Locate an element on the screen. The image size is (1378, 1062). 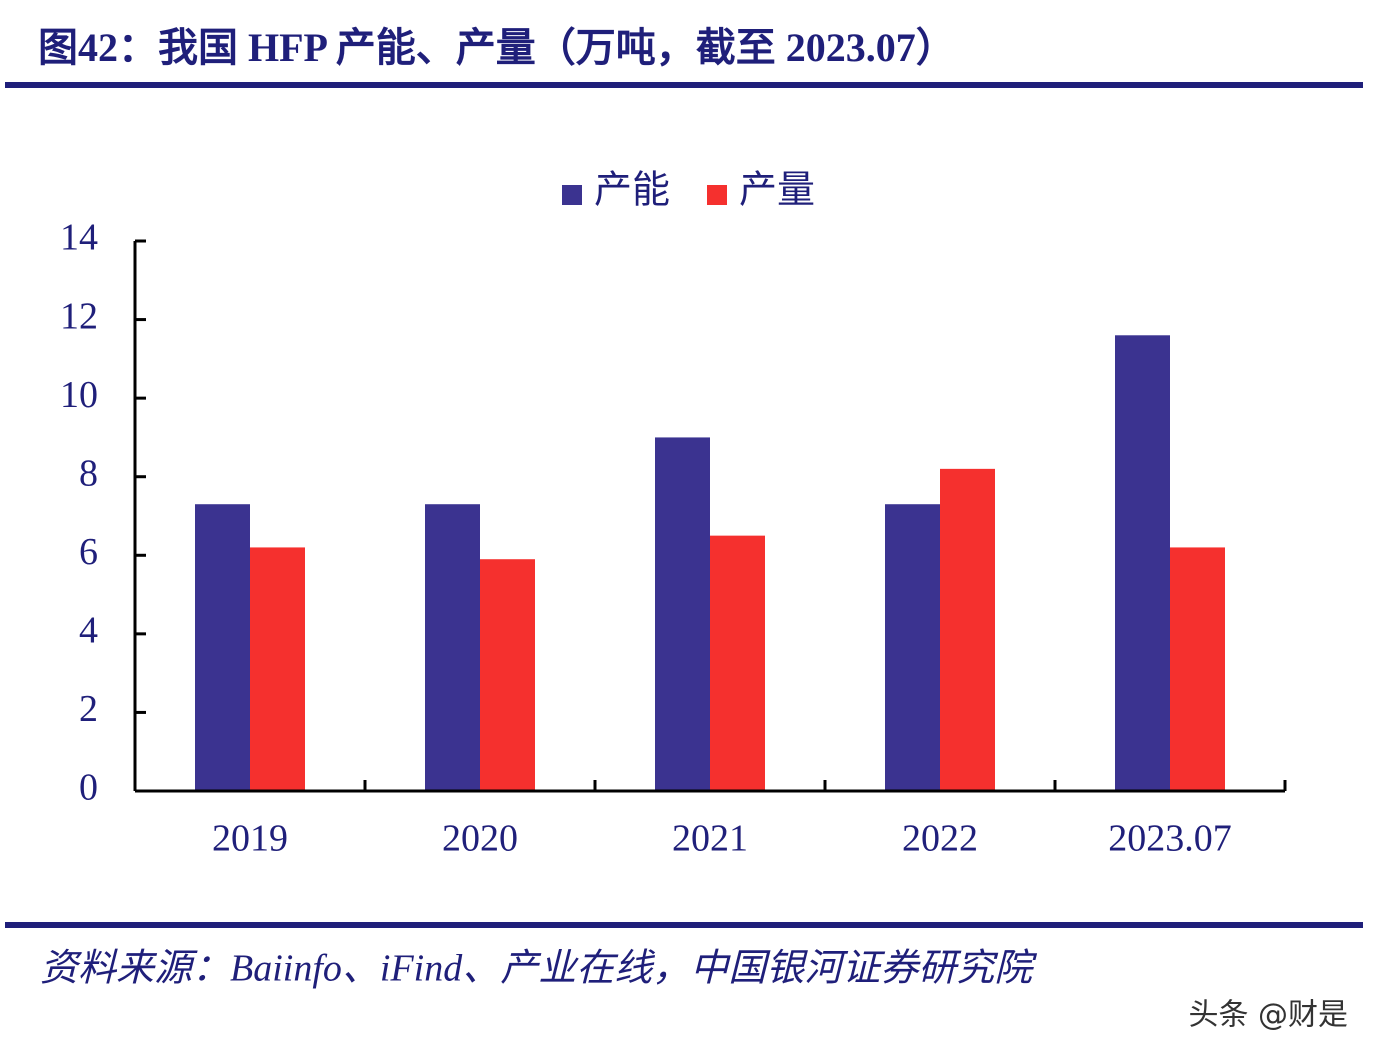
x-tick-label: 2021 is located at coordinates (710, 839).